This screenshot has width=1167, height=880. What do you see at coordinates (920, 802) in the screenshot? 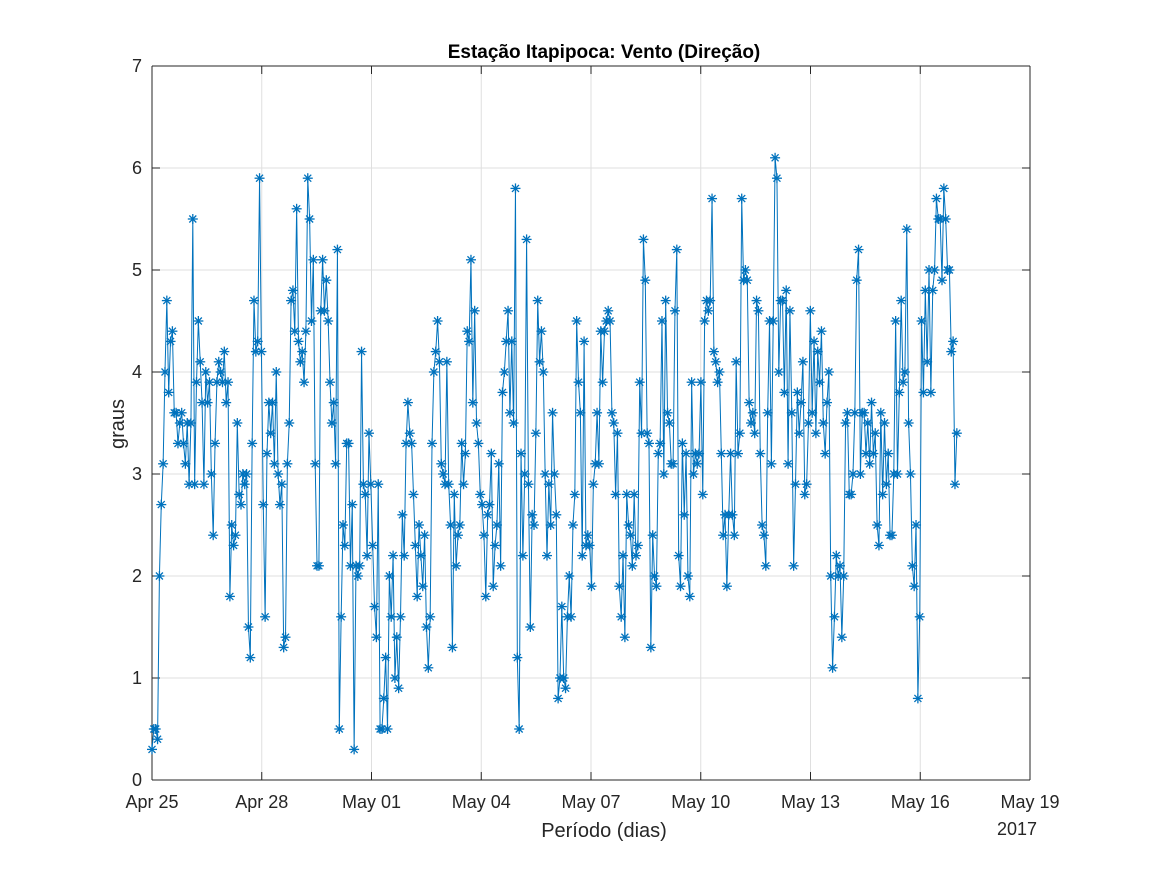
I see `x-tick-label: May 16` at bounding box center [920, 802].